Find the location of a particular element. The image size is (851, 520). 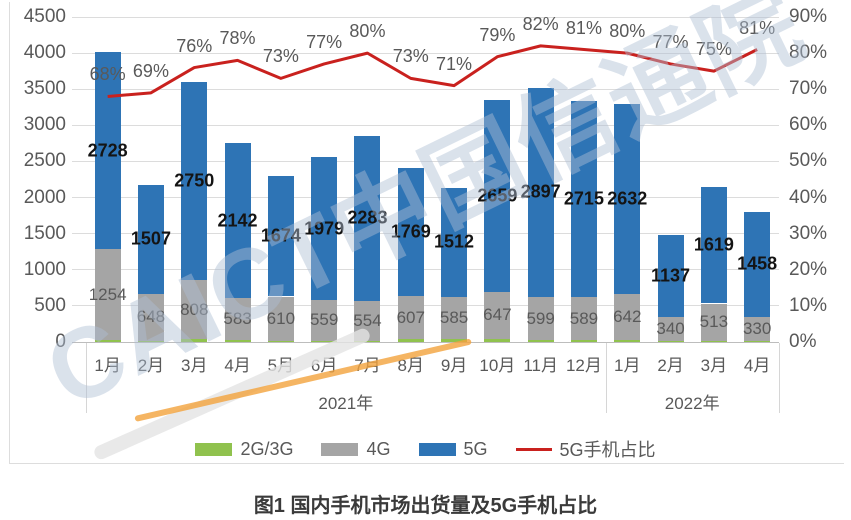

right-axis-tick-label: 10% is located at coordinates (808, 305).